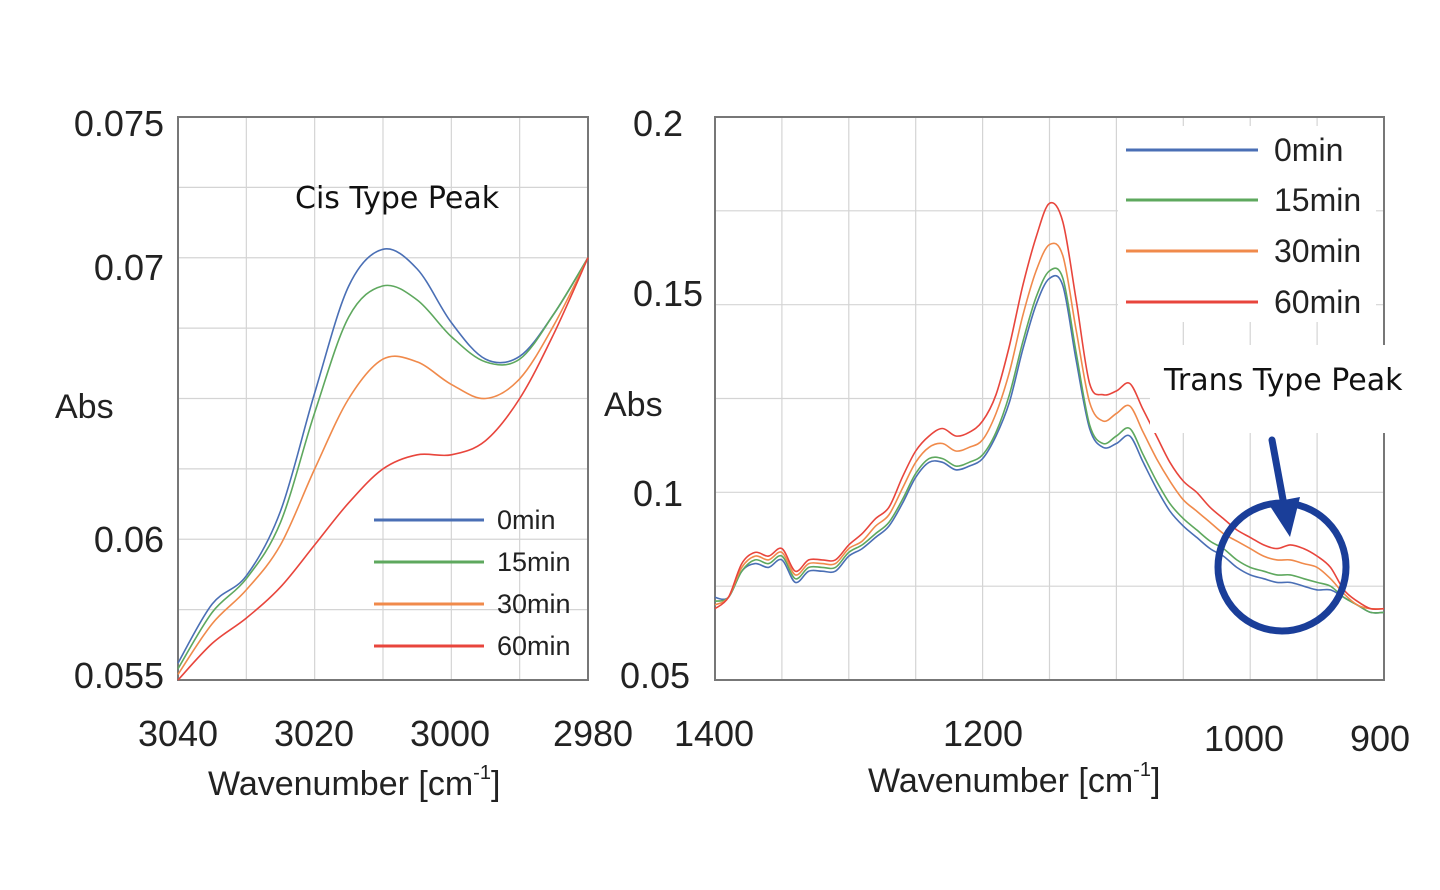 The image size is (1440, 890). I want to click on right-xtick-1000: 1000, so click(1244, 738).